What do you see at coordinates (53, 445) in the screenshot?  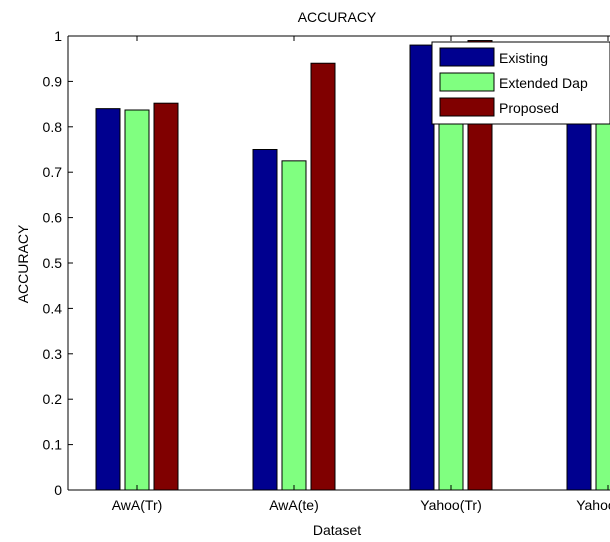 I see `y-tick-label: 0.1` at bounding box center [53, 445].